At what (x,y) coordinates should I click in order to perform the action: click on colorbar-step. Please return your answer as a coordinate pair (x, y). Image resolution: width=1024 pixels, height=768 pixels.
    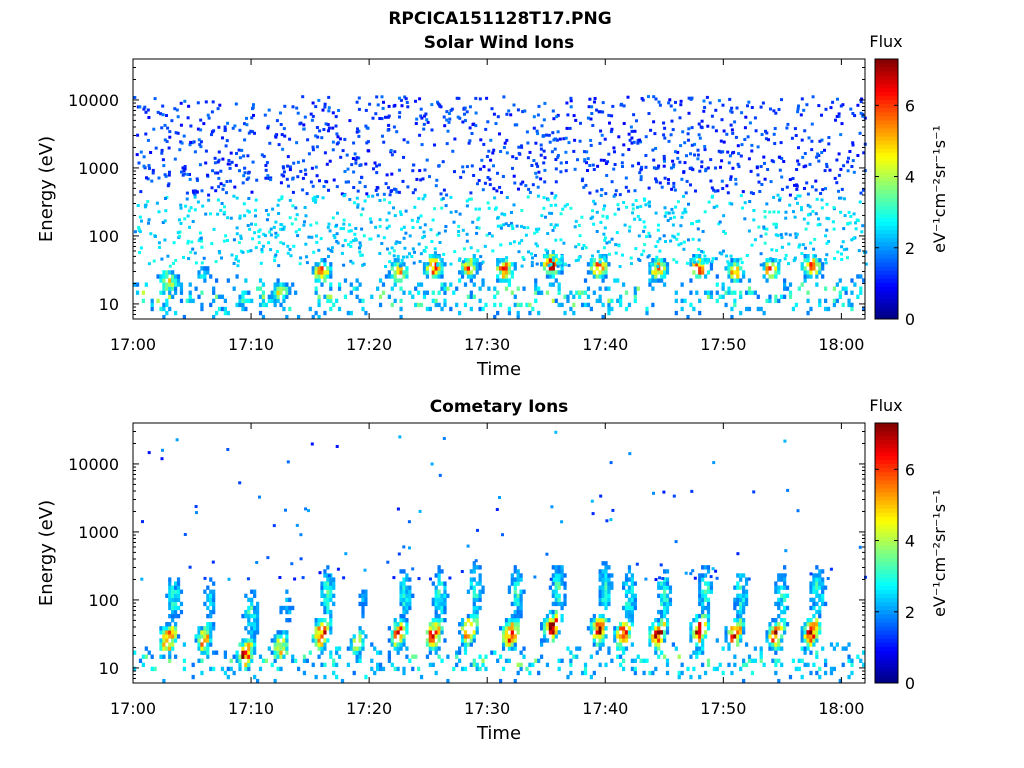
    Looking at the image, I should click on (886, 280).